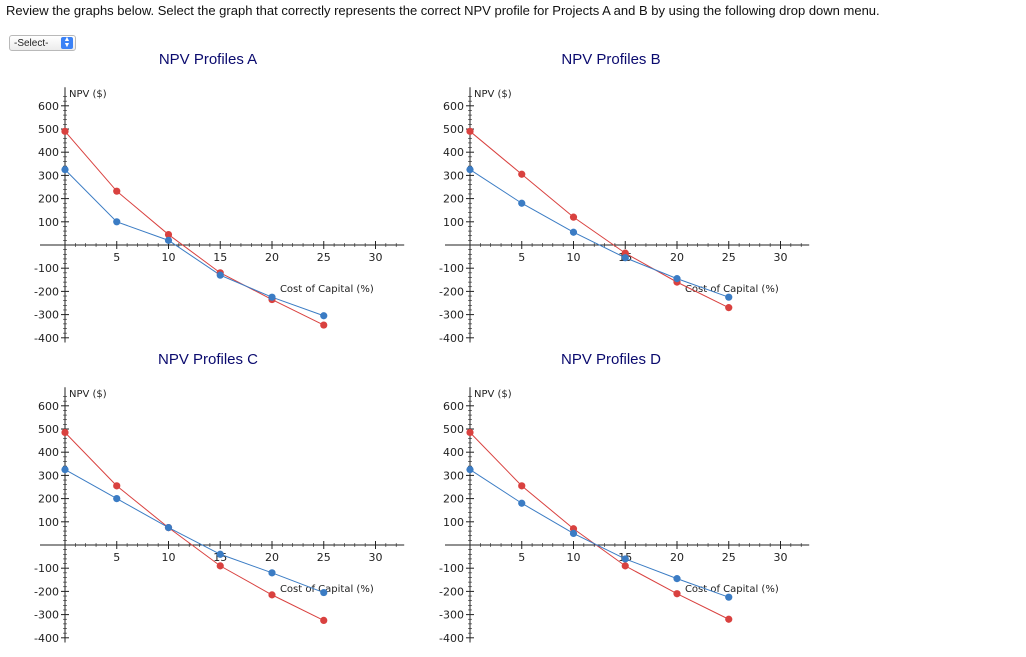  What do you see at coordinates (611, 359) in the screenshot?
I see `chart-title: NPV Profiles D` at bounding box center [611, 359].